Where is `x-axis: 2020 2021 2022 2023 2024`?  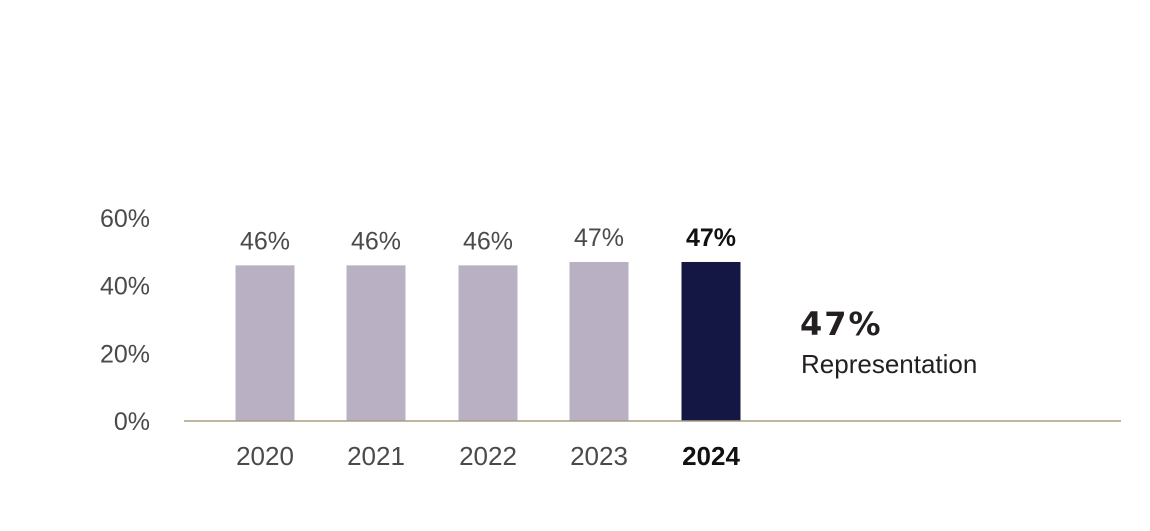
x-axis: 2020 2021 2022 2023 2024 is located at coordinates (488, 456).